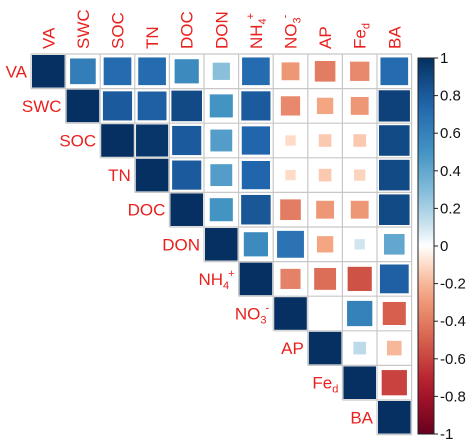 This screenshot has width=474, height=443. Describe the element at coordinates (147, 210) in the screenshot. I see `row-label-DOC: DOC` at that location.